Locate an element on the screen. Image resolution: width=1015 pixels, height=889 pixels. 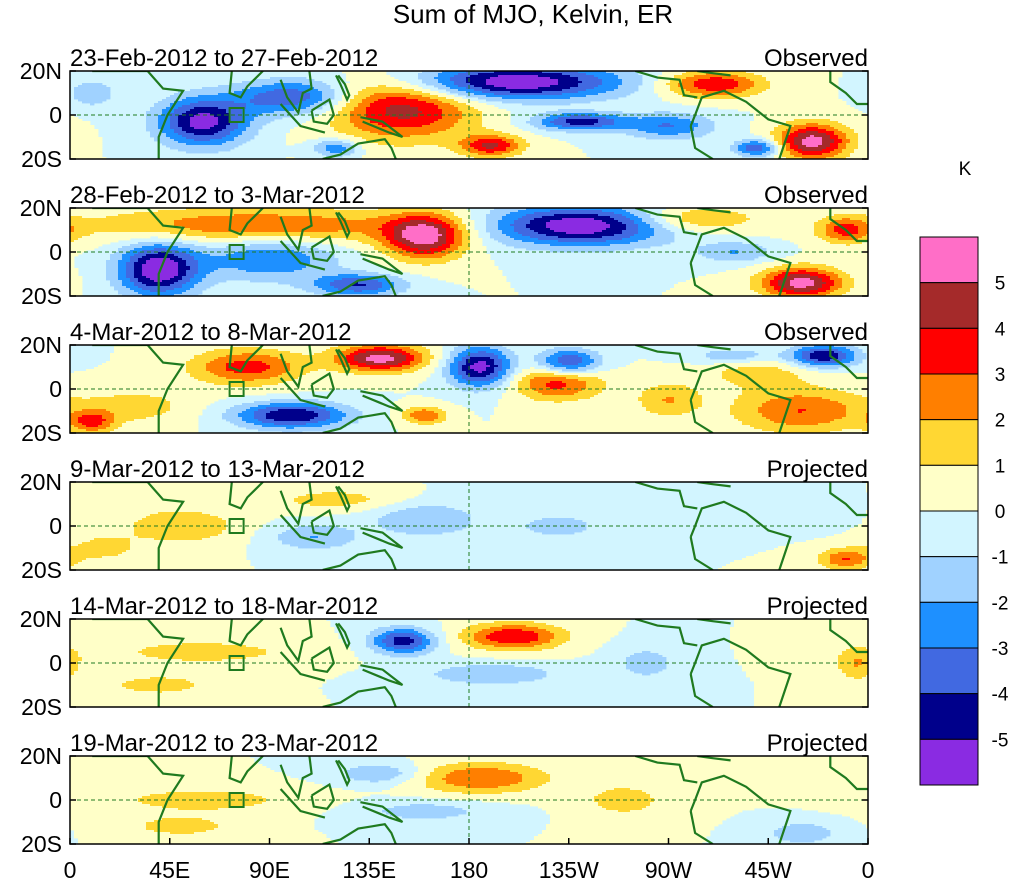
panel-3: 20N 0 20S 4-Mar-2012 to 8-Mar-2012 Observed is located at coordinates (444, 382).